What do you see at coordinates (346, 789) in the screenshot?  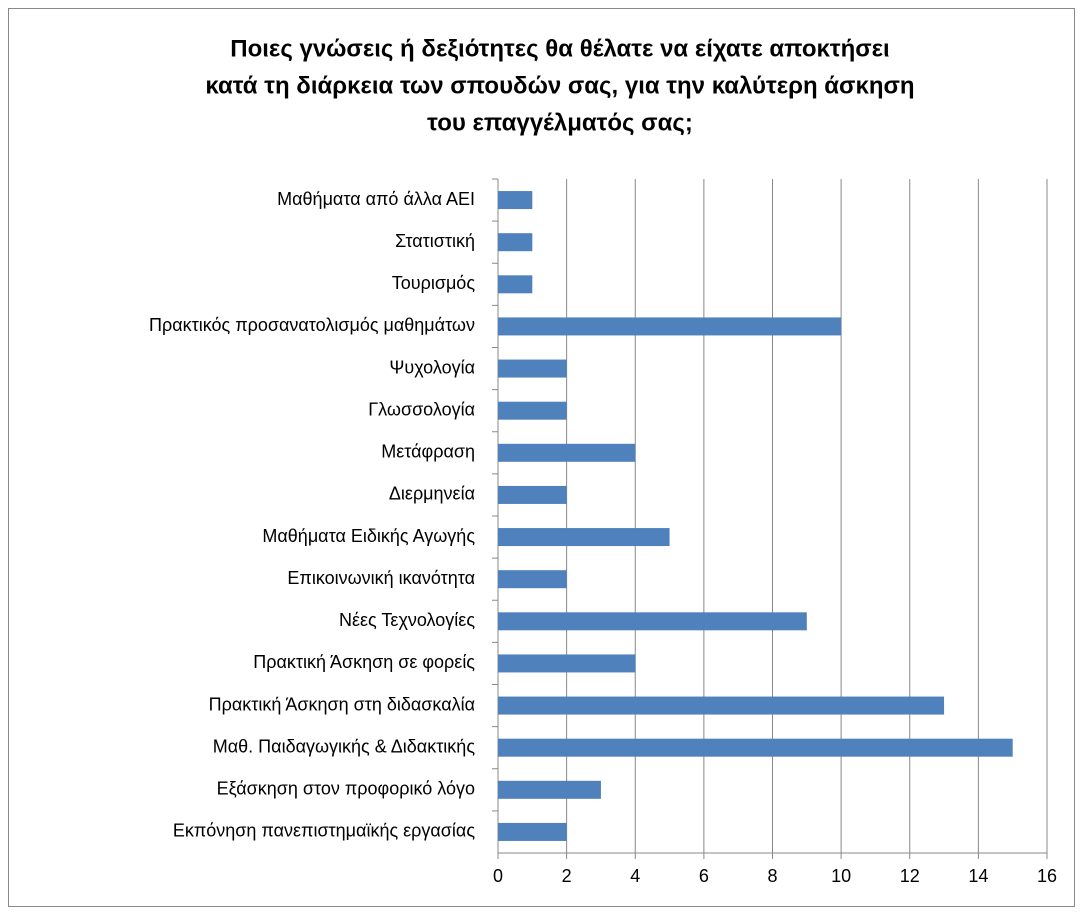 I see `y-tick-label: Εξάσκηση στον προφορικό λόγο` at bounding box center [346, 789].